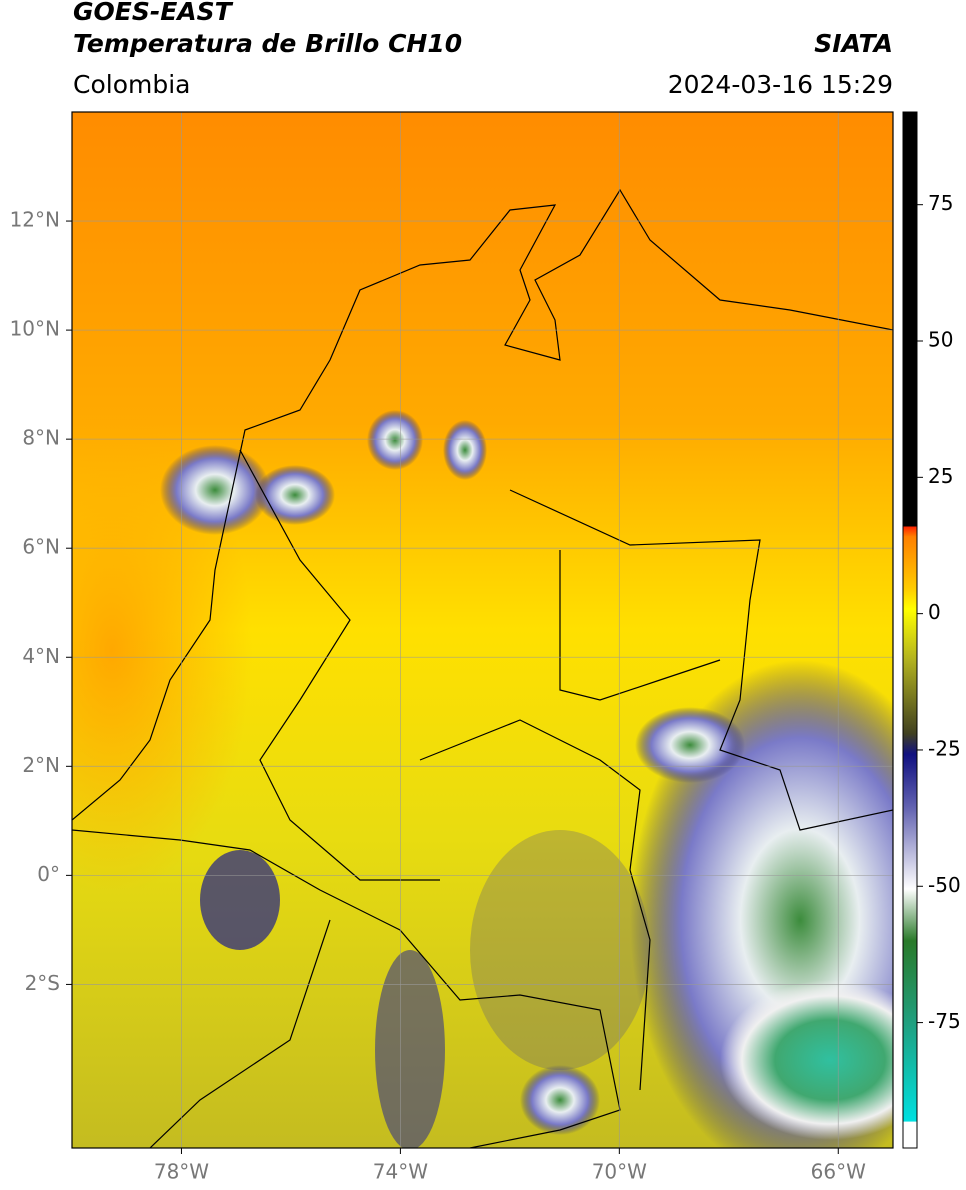  Describe the element at coordinates (780, 84) in the screenshot. I see `timestamp: 2024-03-16 15:29` at that location.